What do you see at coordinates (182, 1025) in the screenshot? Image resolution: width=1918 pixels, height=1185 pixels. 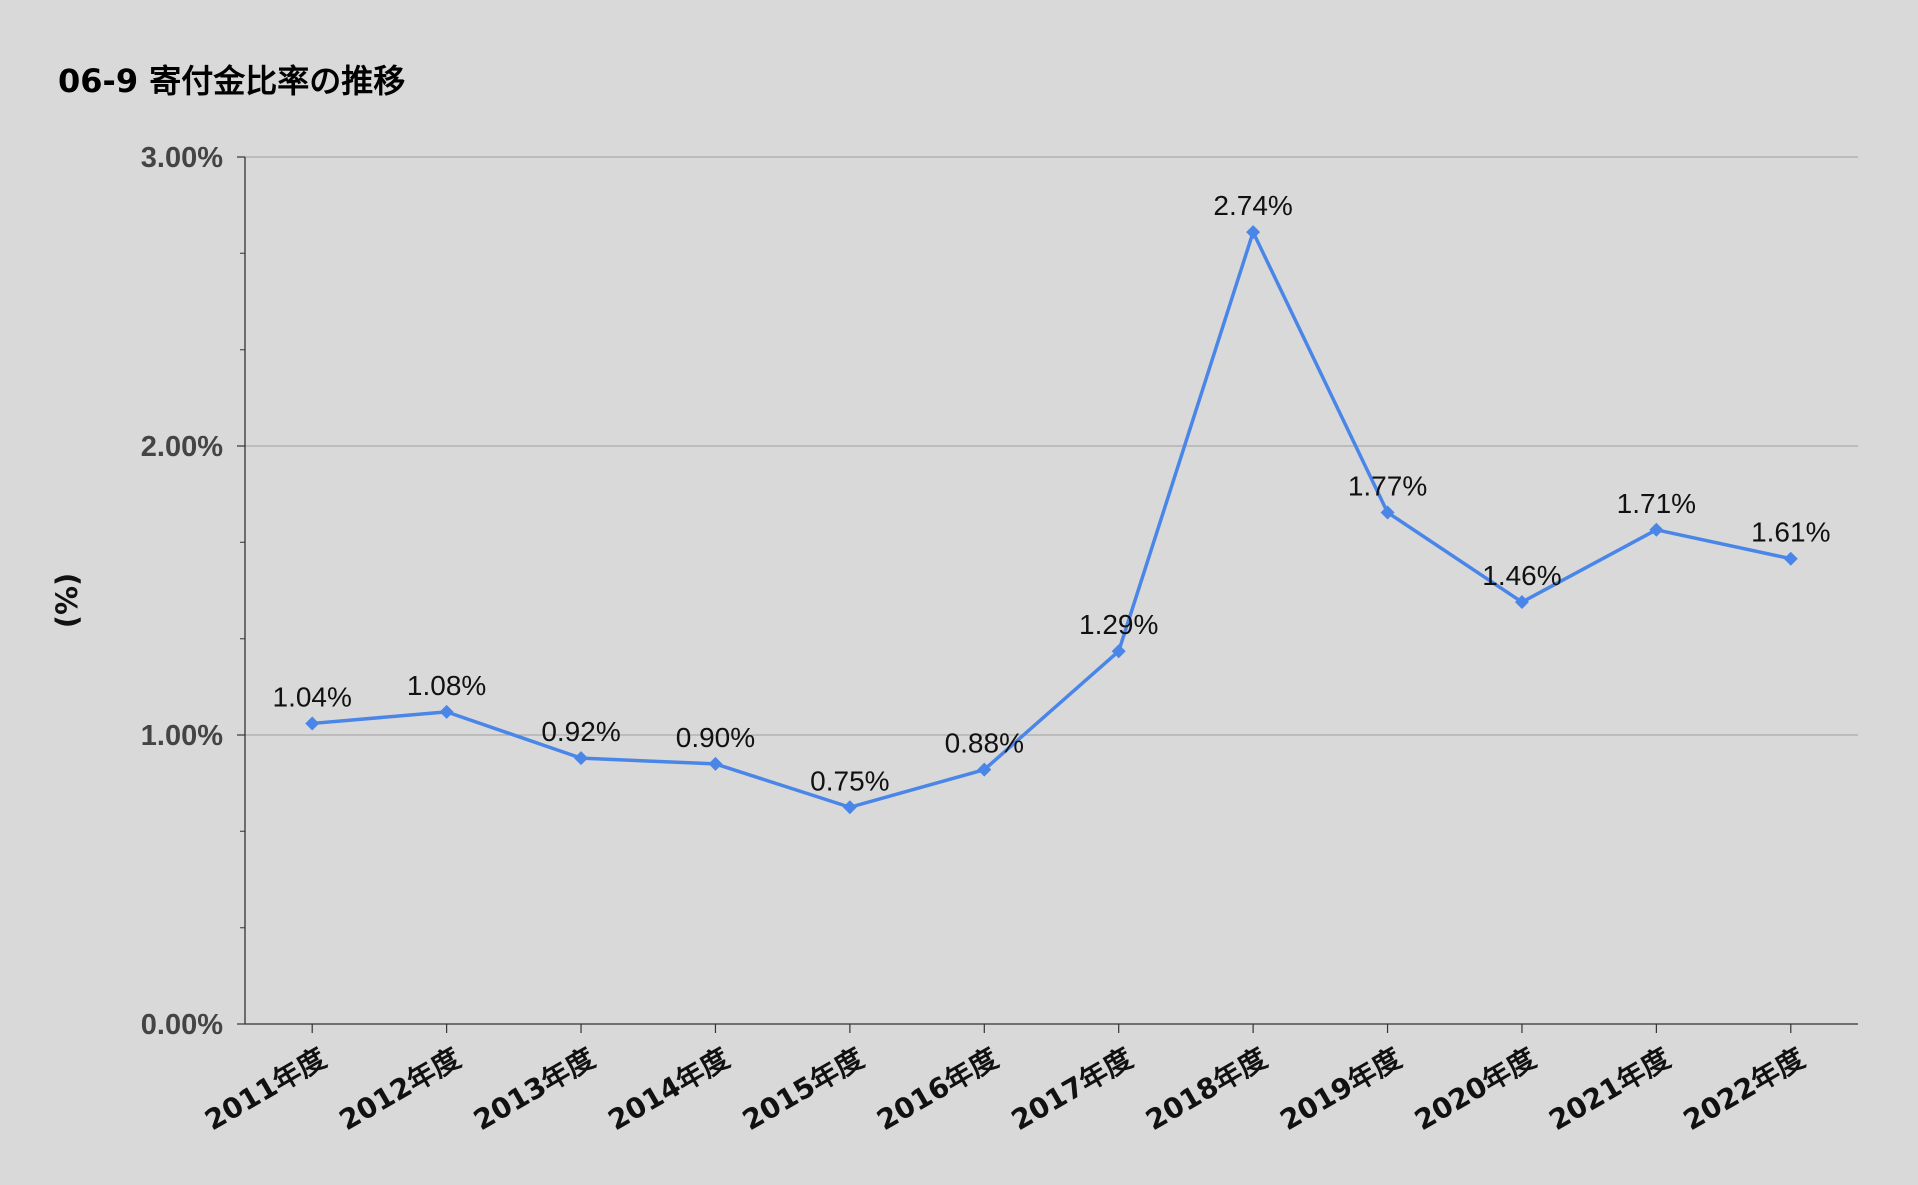 I see `y-tick-label: 0.00%` at bounding box center [182, 1025].